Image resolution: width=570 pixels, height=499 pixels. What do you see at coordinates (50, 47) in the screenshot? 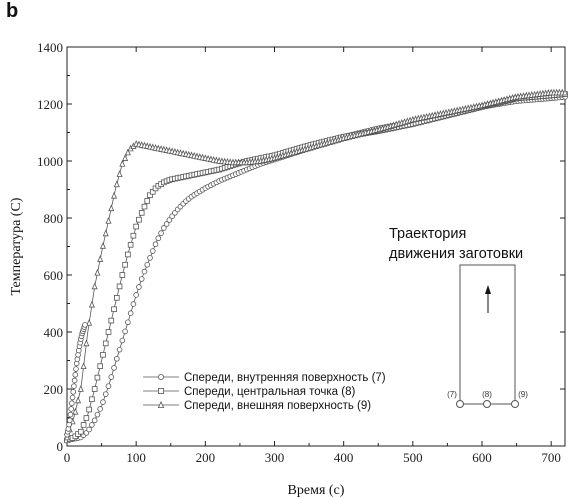
I see `y-tick-label: 1400` at bounding box center [50, 47].